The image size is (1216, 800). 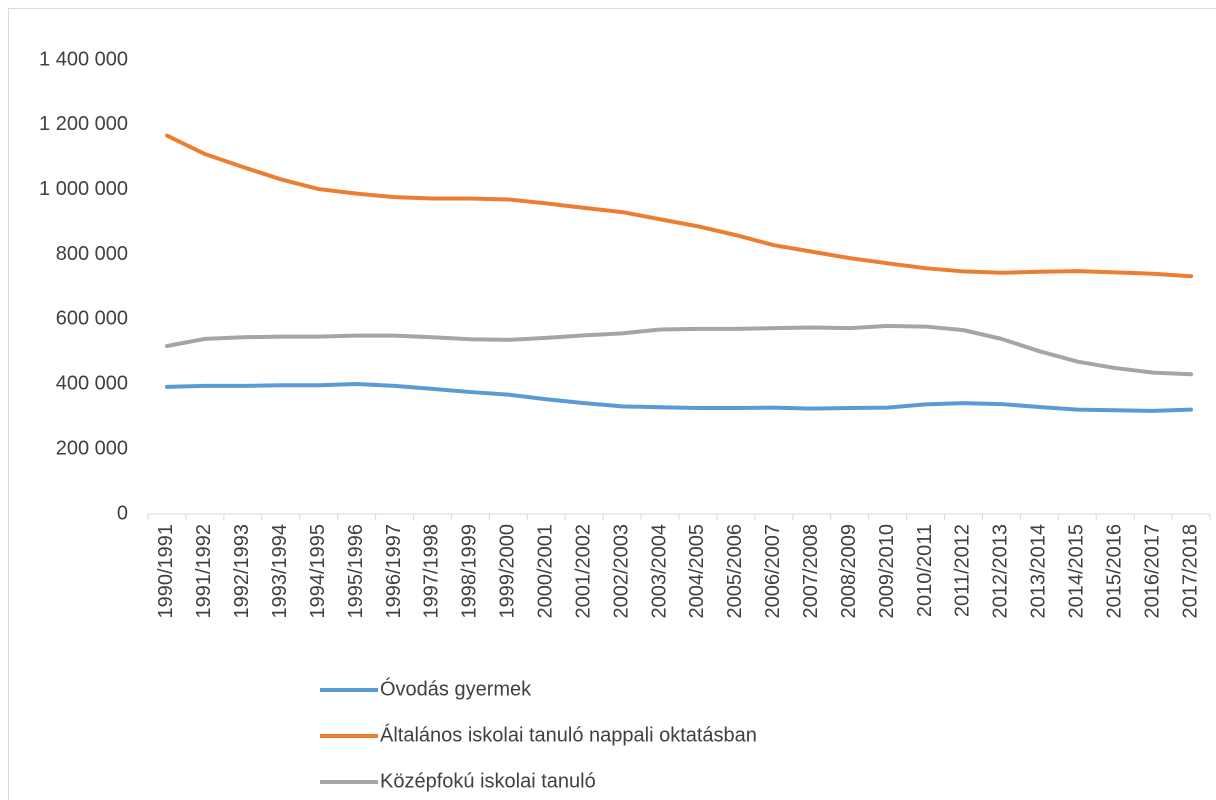 What do you see at coordinates (621, 571) in the screenshot?
I see `x-tick-label: 2002/2003` at bounding box center [621, 571].